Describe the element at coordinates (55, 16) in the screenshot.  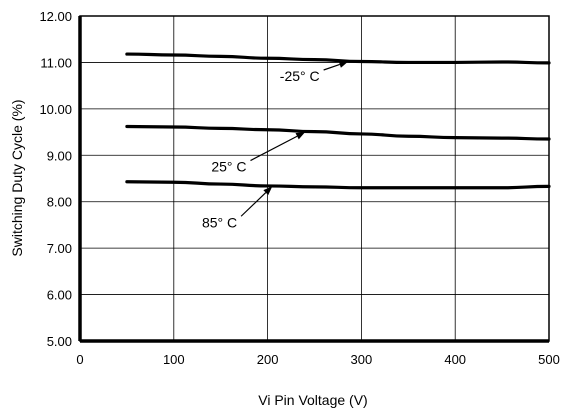
I see `y-tick-label: 12.00` at that location.